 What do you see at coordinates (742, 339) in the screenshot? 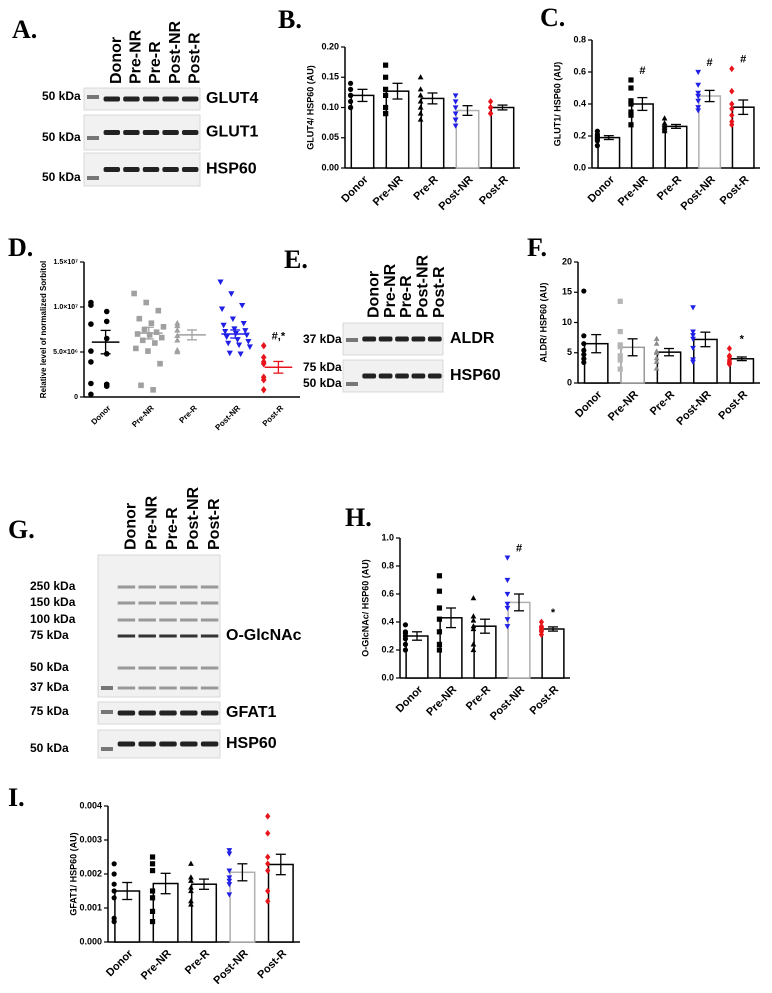
I see `significance-label: *` at bounding box center [742, 339].